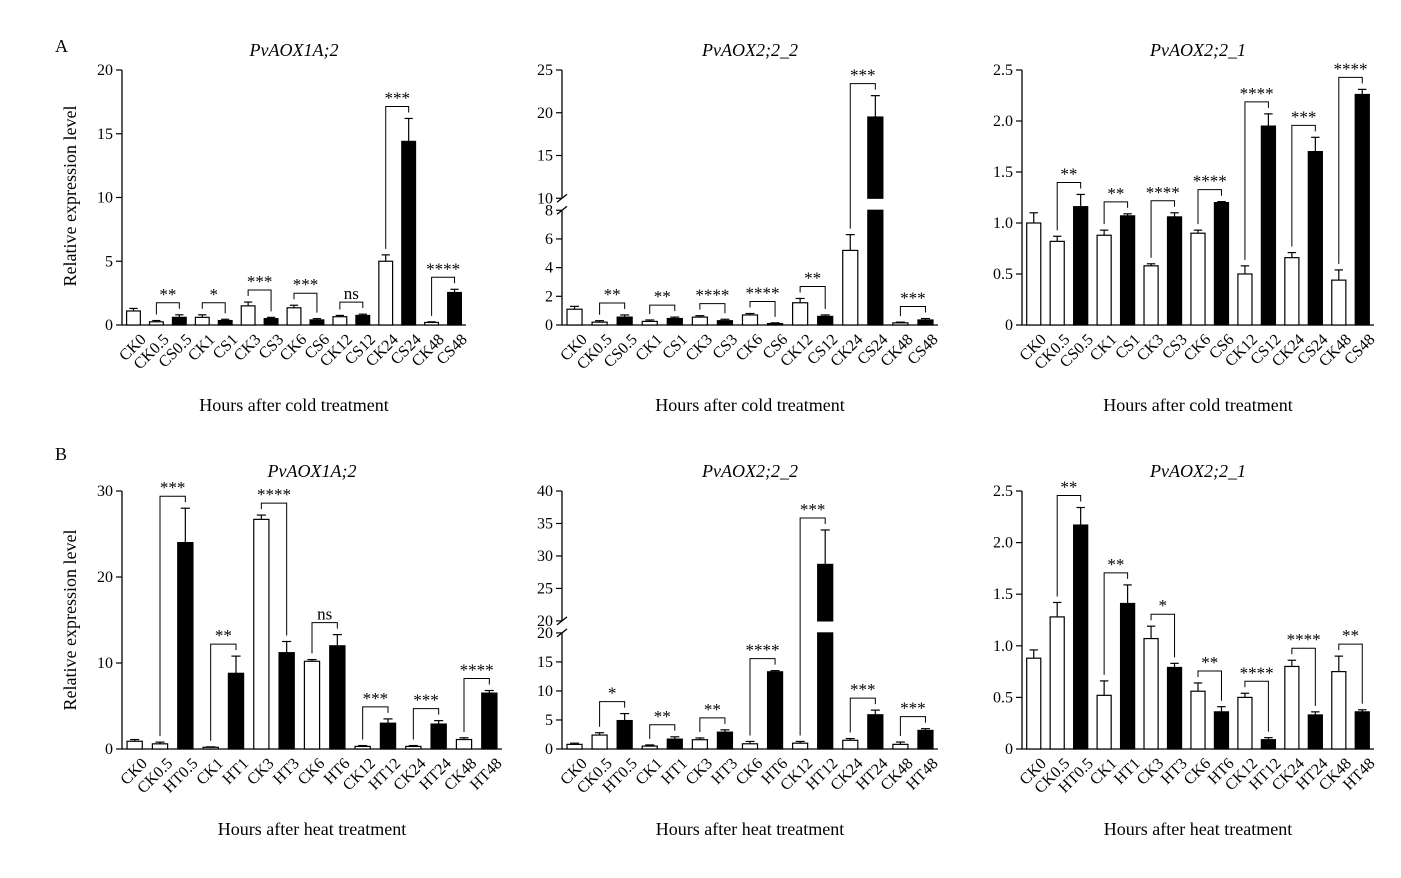 Image resolution: width=1401 pixels, height=878 pixels. What do you see at coordinates (1003, 491) in the screenshot?
I see `y-tick-label: 2.5` at bounding box center [1003, 491].